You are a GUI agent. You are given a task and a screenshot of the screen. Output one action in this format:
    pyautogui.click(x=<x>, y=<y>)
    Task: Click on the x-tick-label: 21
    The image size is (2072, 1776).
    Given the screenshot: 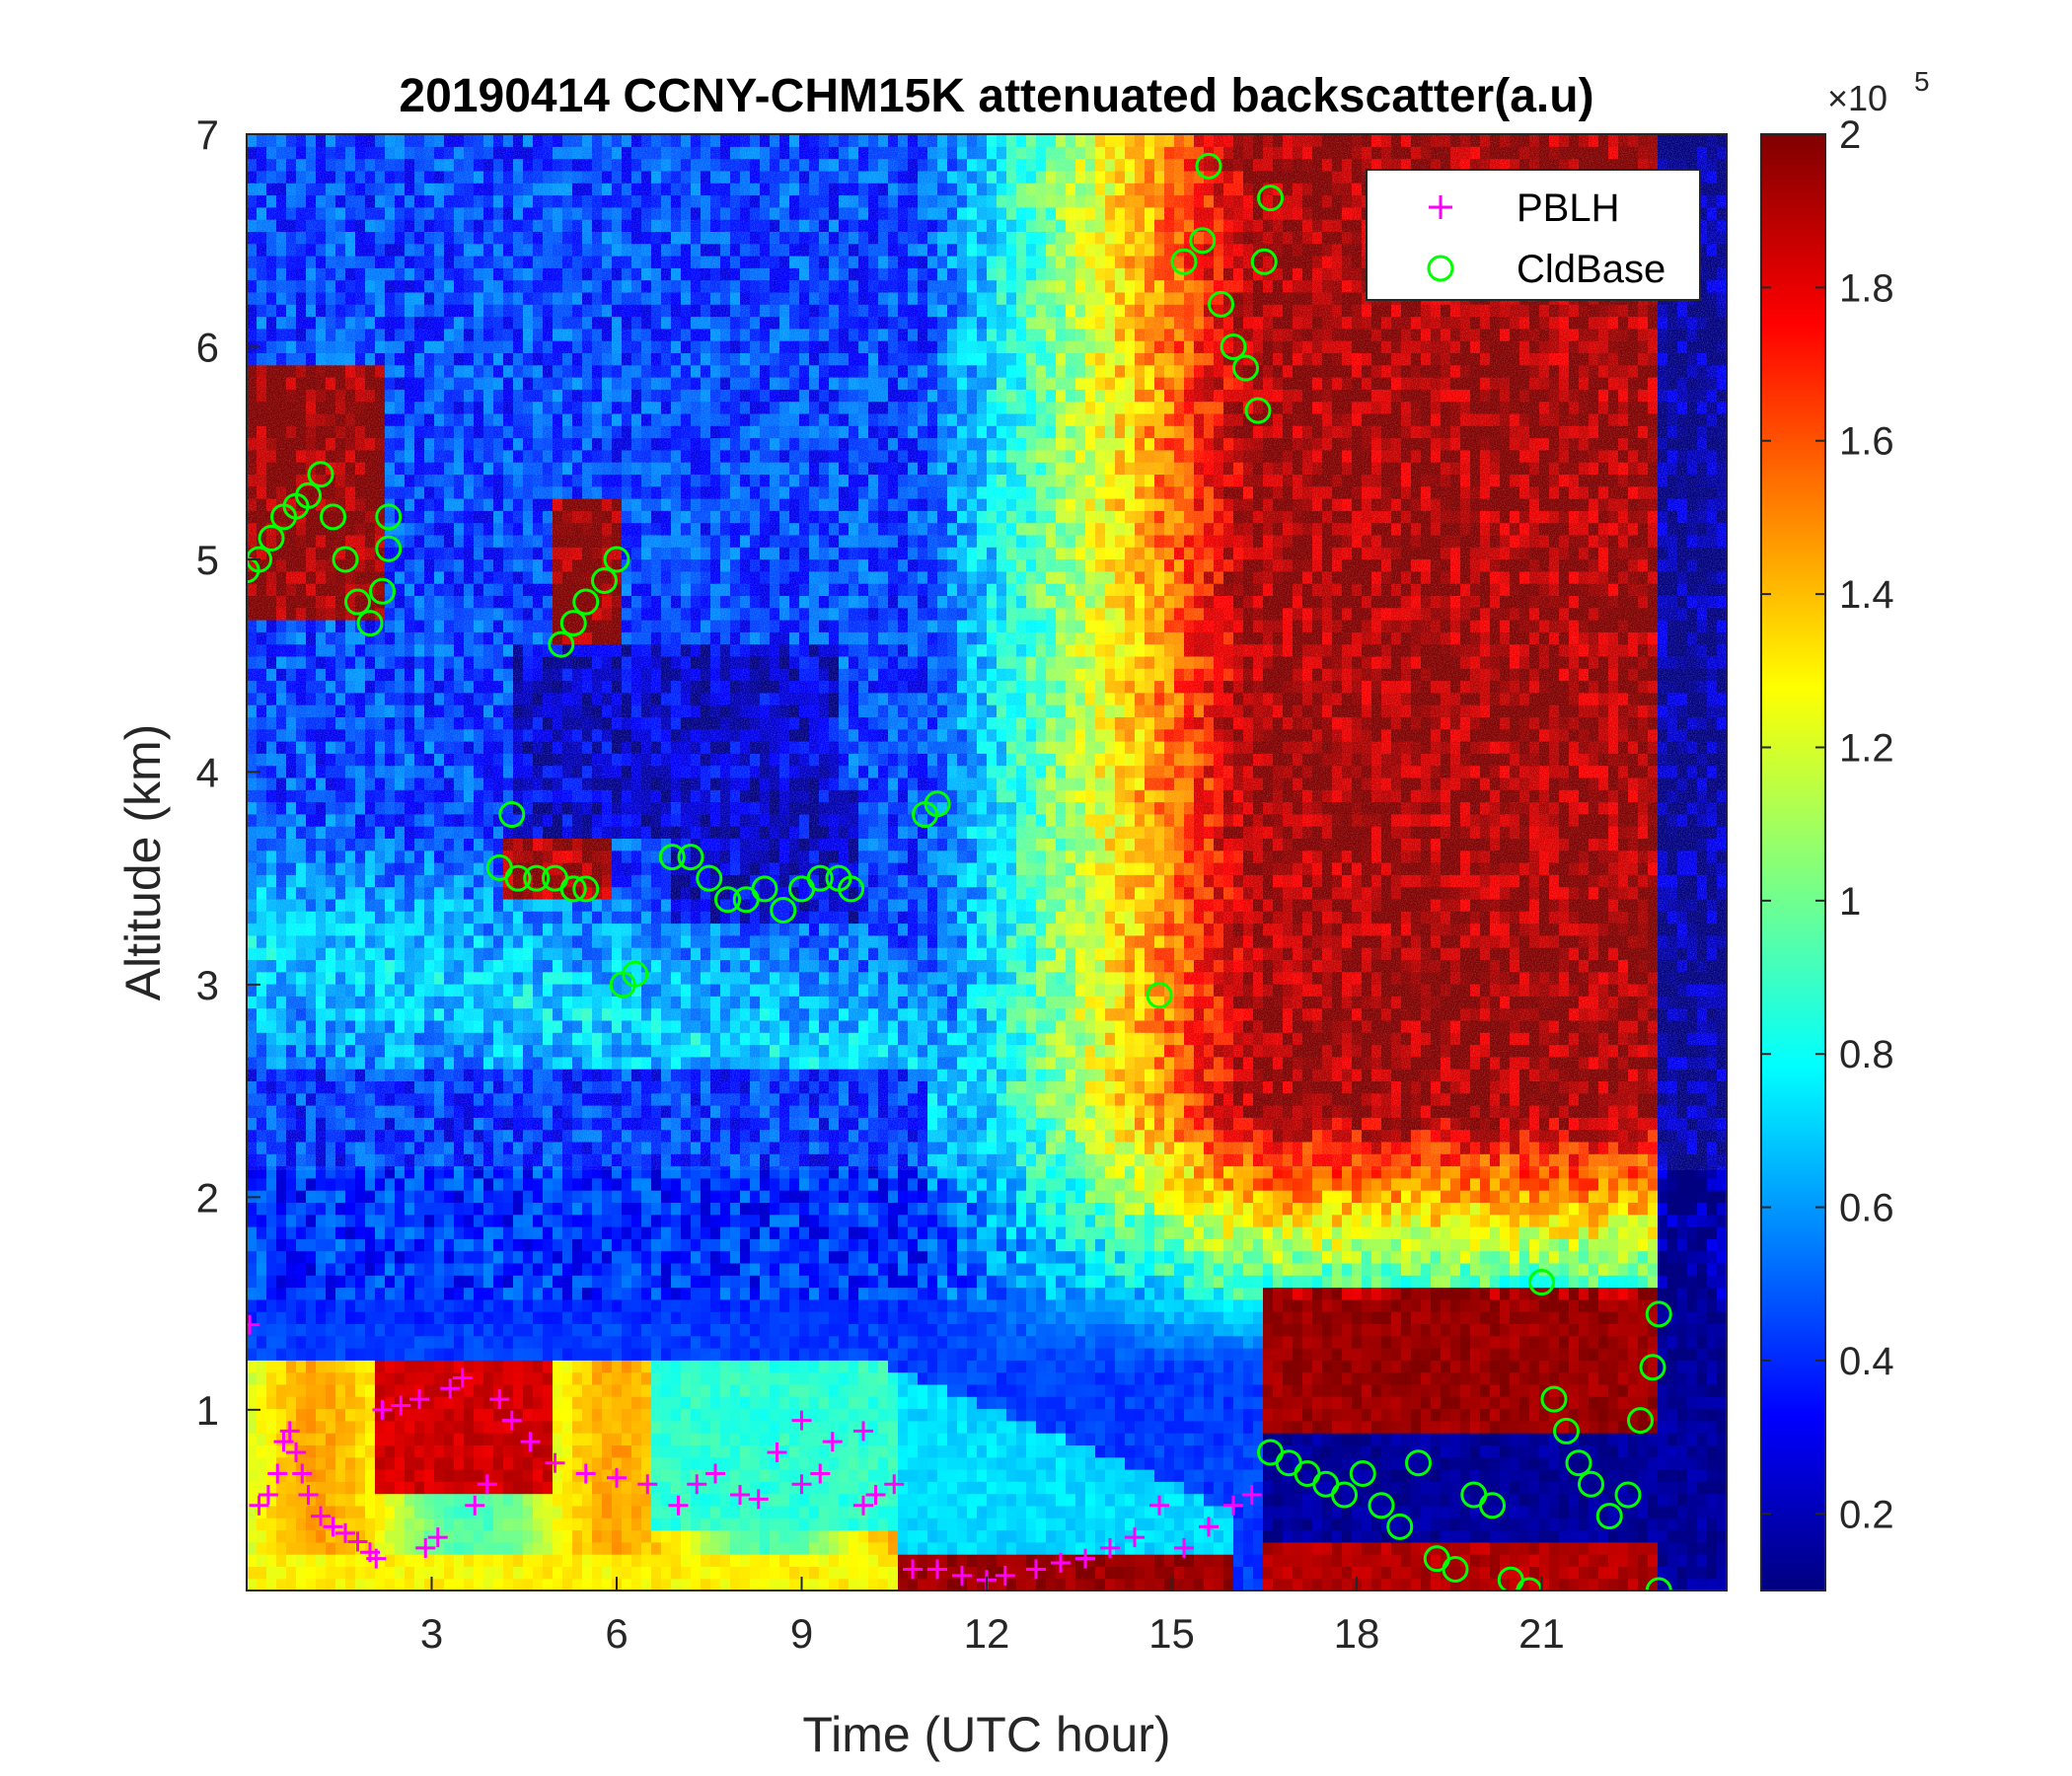 What is the action you would take?
    pyautogui.click(x=1542, y=1633)
    